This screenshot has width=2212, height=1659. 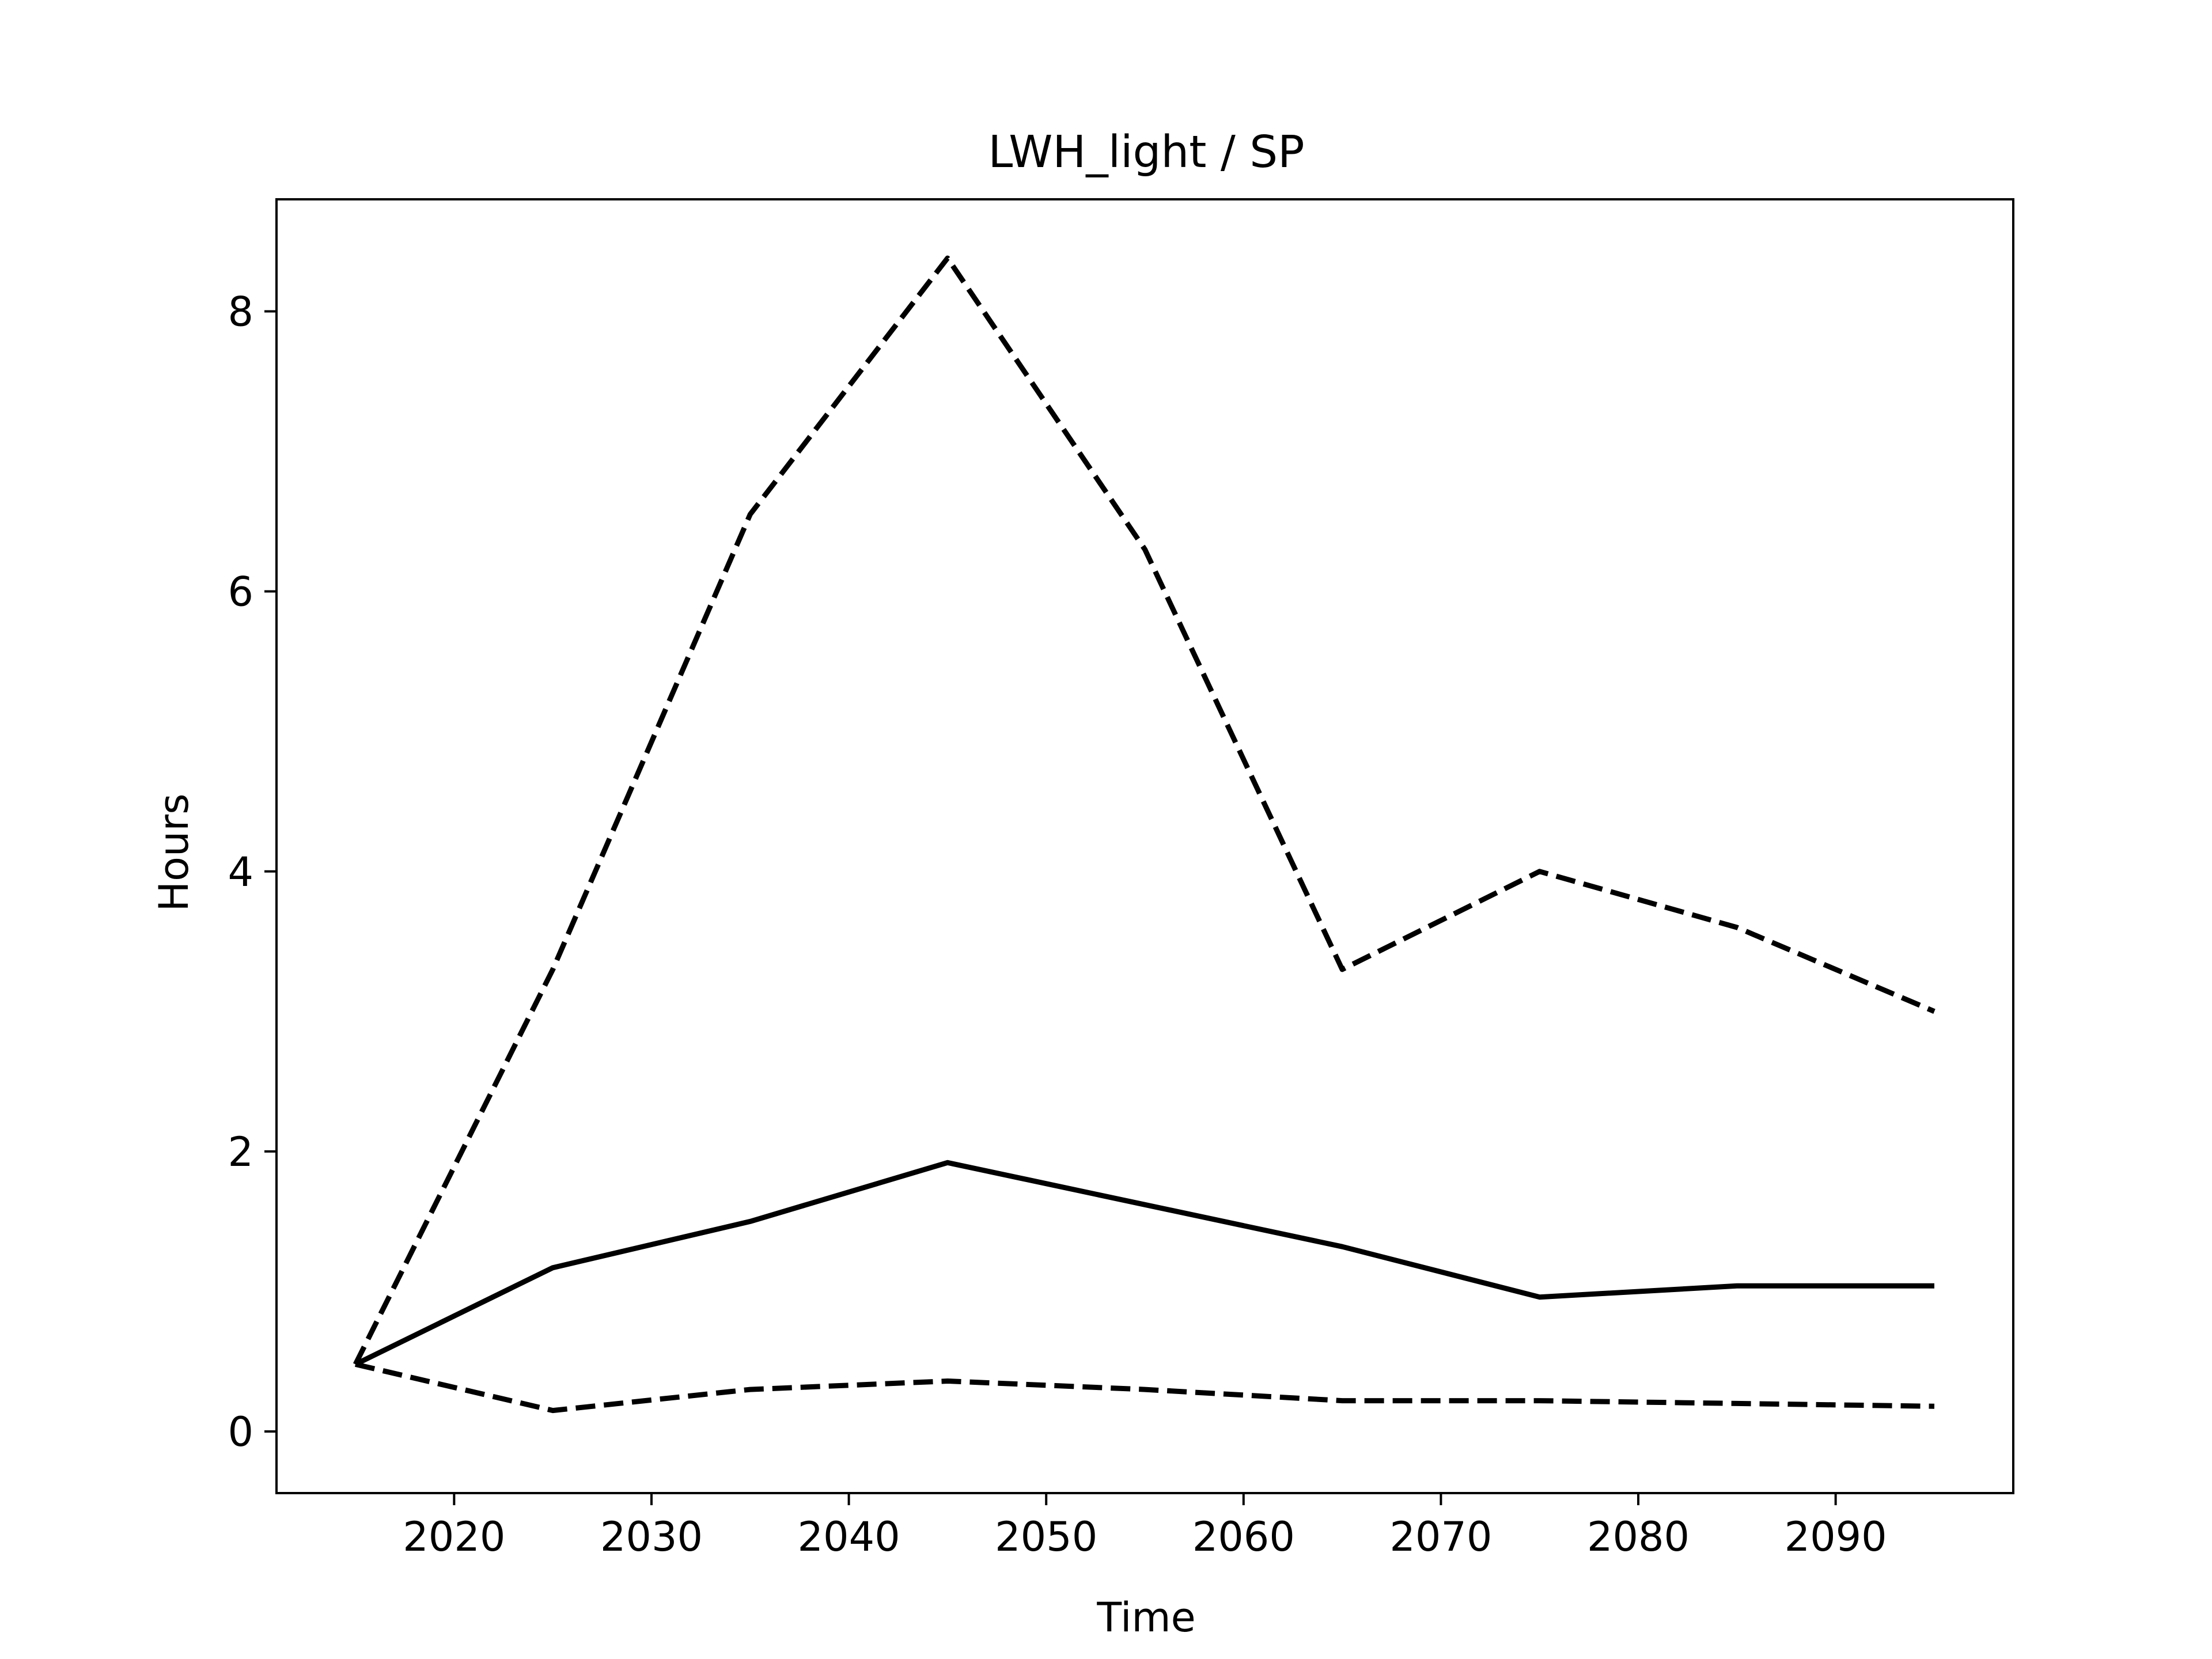 What do you see at coordinates (174, 852) in the screenshot?
I see `y-axis-label: Hours` at bounding box center [174, 852].